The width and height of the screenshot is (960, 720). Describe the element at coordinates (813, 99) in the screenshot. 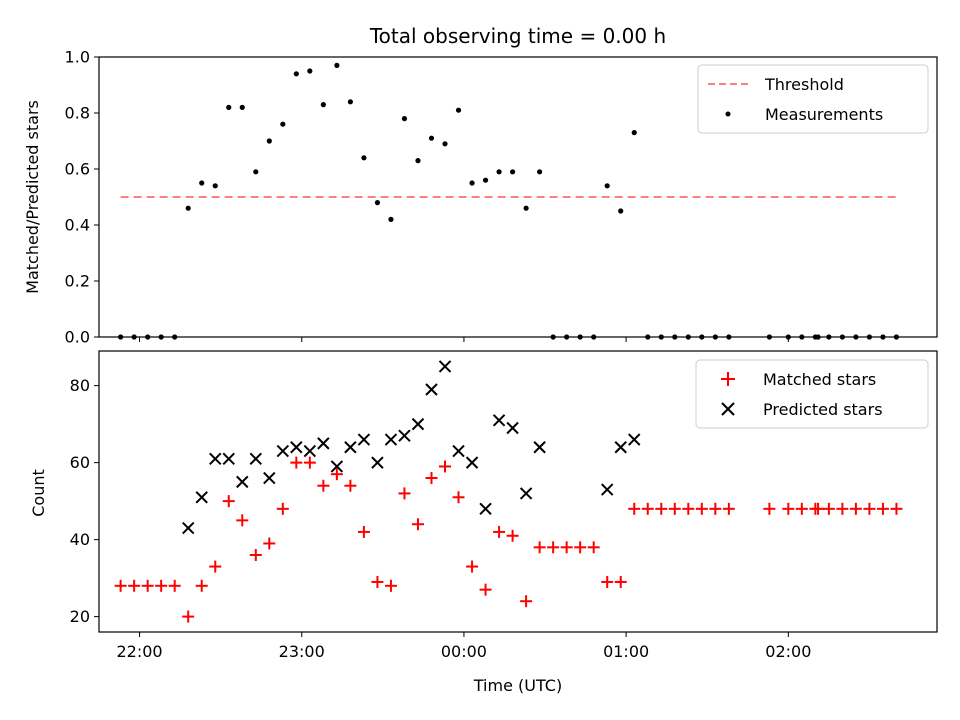

I see `top-legend: Threshold Measurements` at that location.